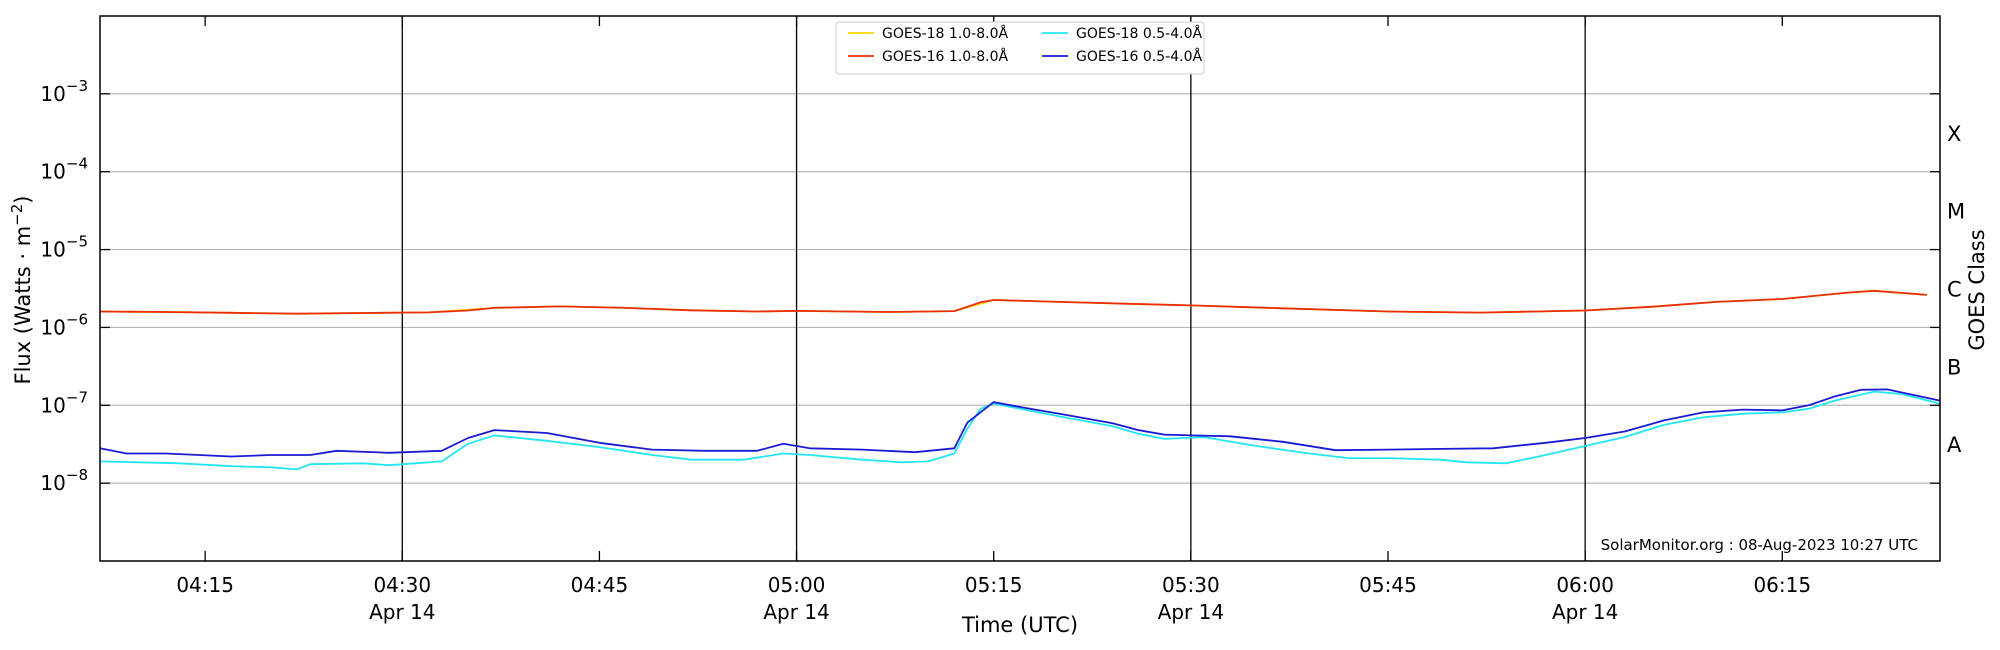 The width and height of the screenshot is (2000, 650). What do you see at coordinates (1954, 445) in the screenshot?
I see `goes-class-label-a: A` at bounding box center [1954, 445].